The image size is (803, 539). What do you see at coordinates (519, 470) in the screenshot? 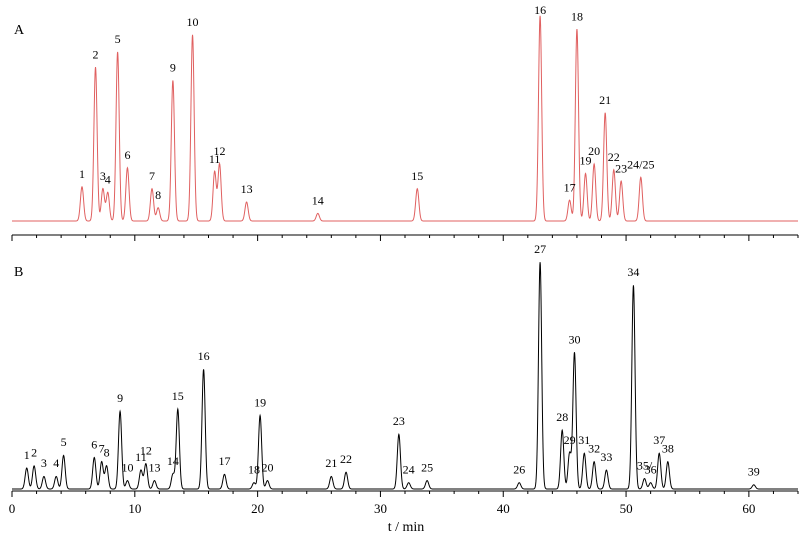
I see `peak-label: 26` at bounding box center [519, 470].